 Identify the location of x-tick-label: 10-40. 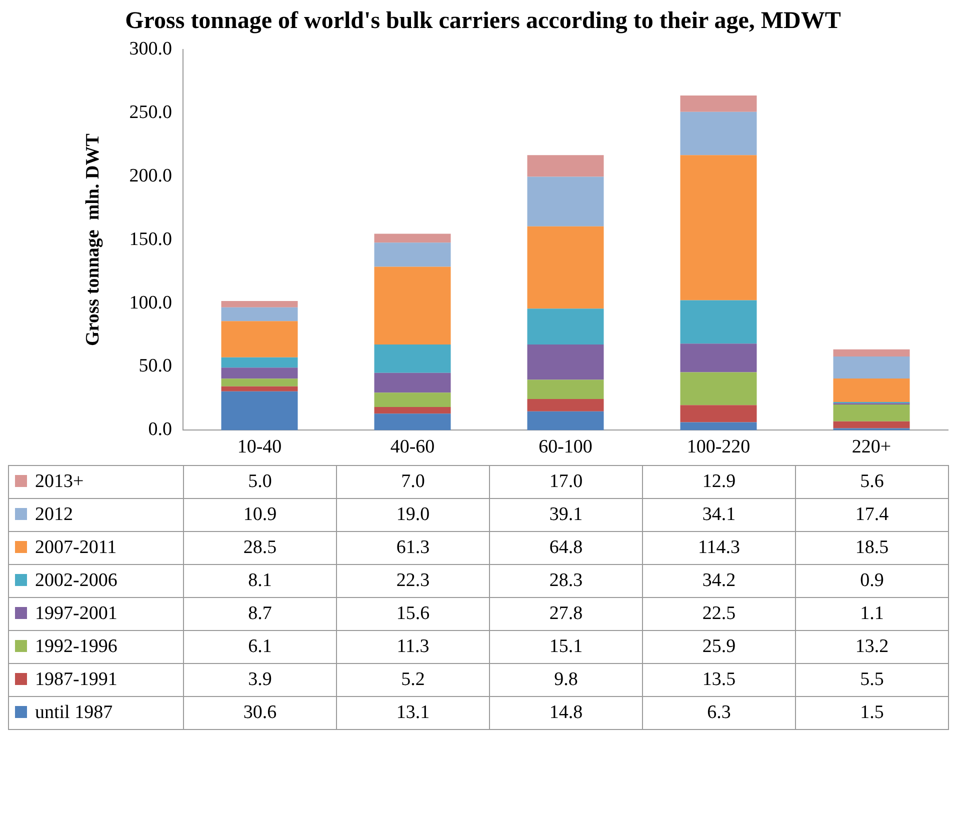
(259, 447).